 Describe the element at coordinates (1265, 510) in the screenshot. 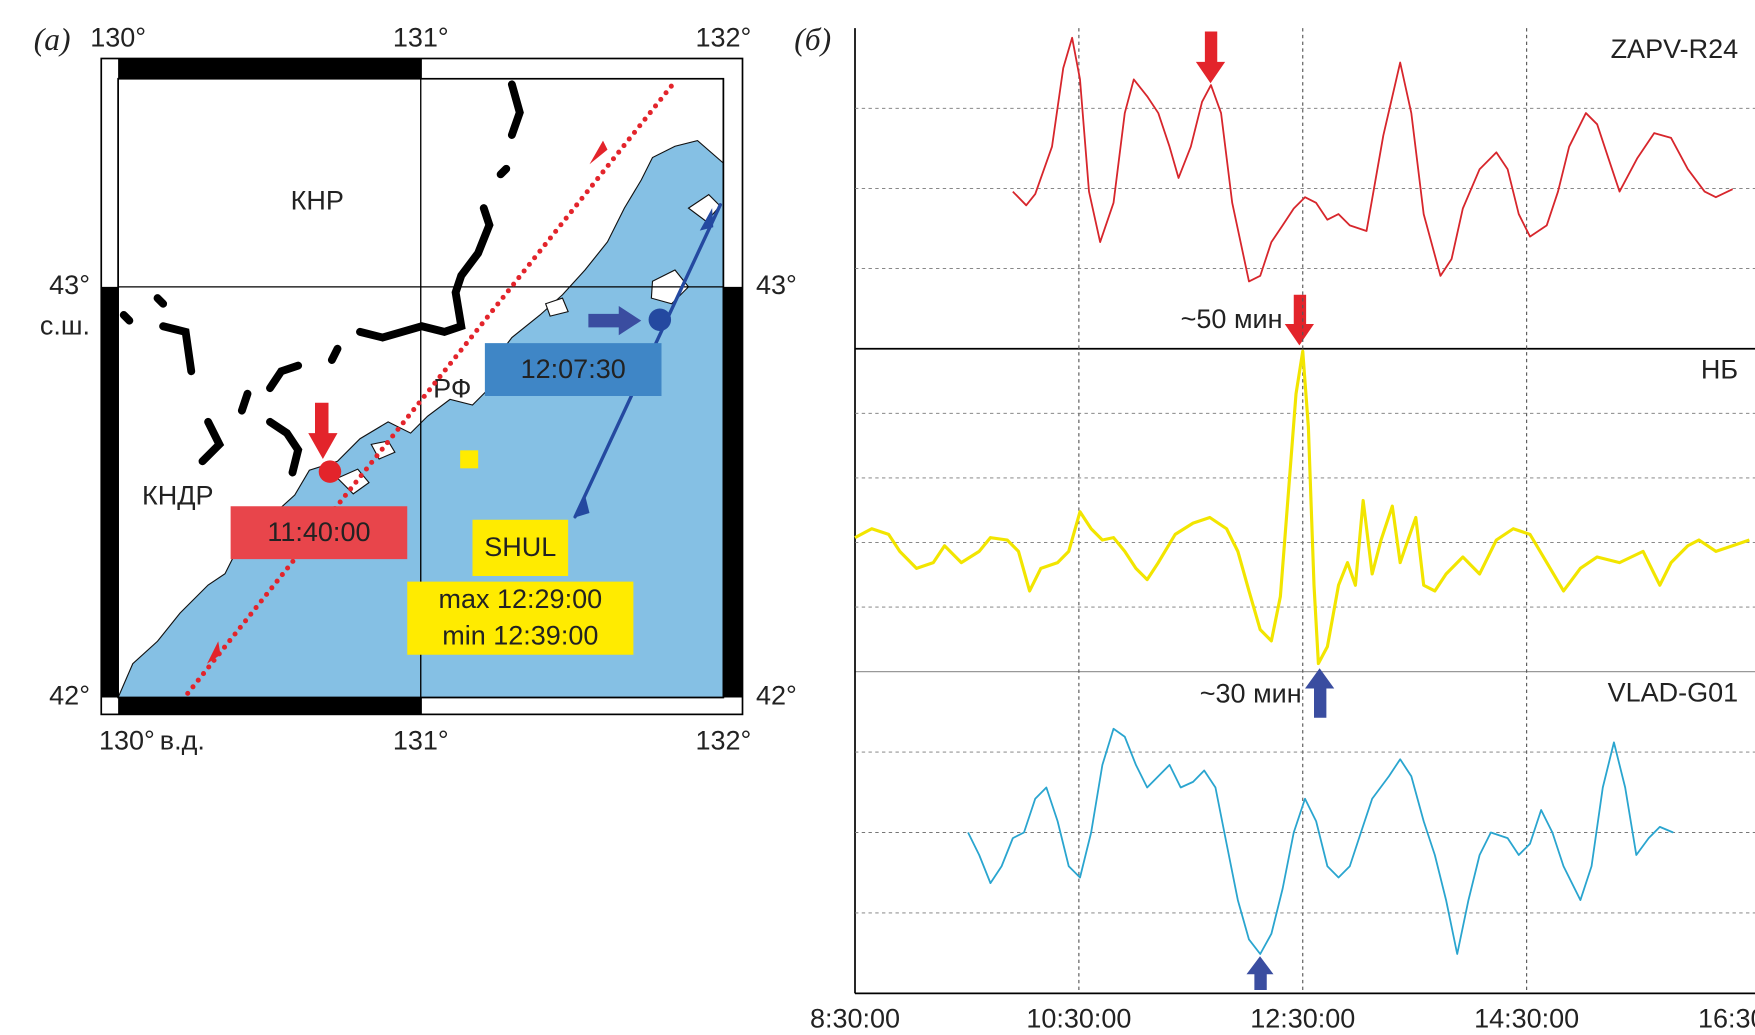

I see `panel-arrows` at that location.